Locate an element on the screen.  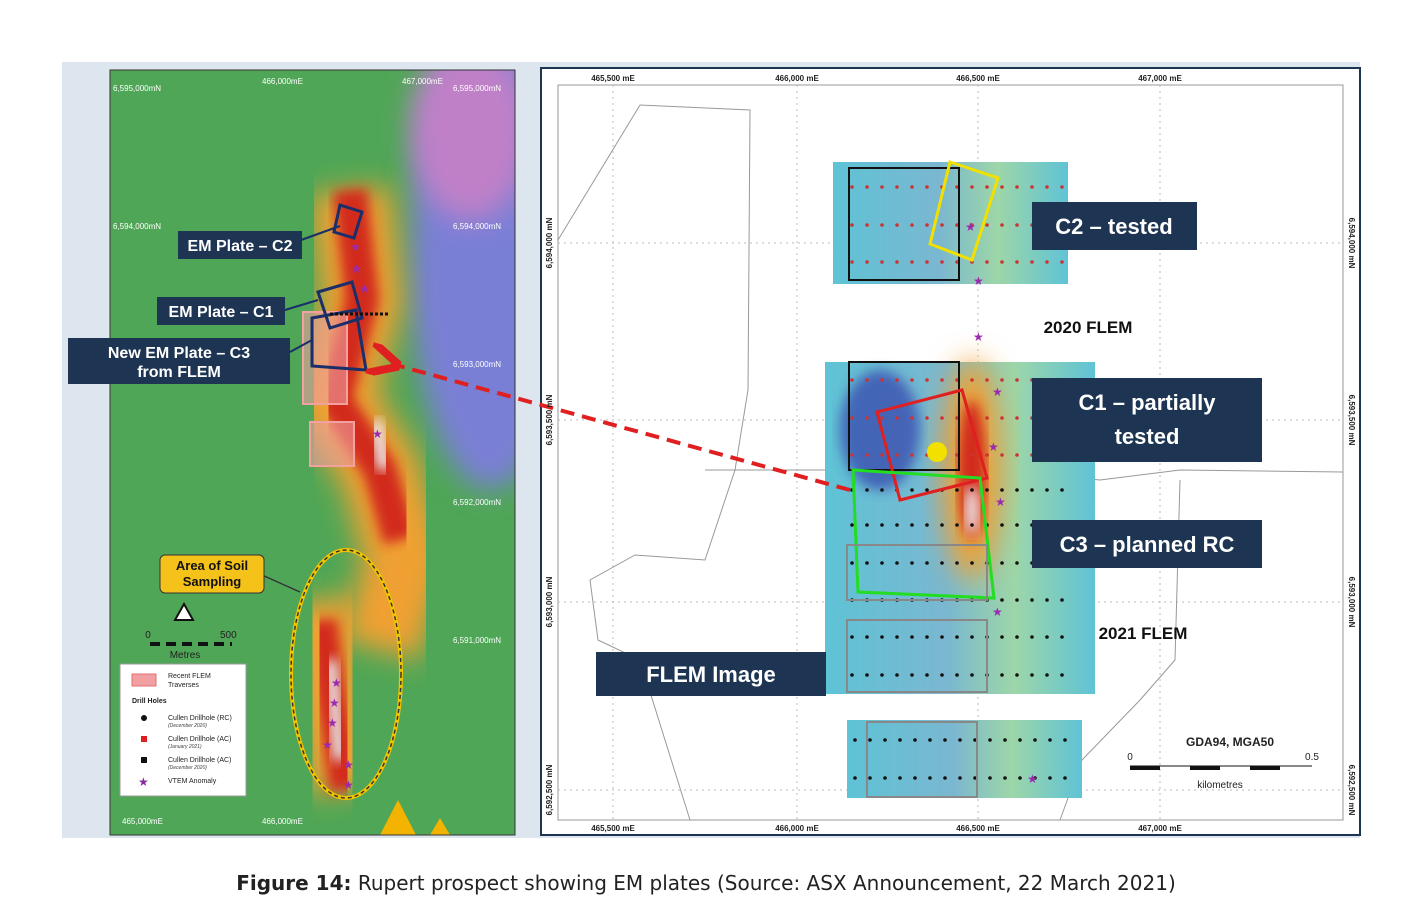
label-box is located at coordinates (212, 574).